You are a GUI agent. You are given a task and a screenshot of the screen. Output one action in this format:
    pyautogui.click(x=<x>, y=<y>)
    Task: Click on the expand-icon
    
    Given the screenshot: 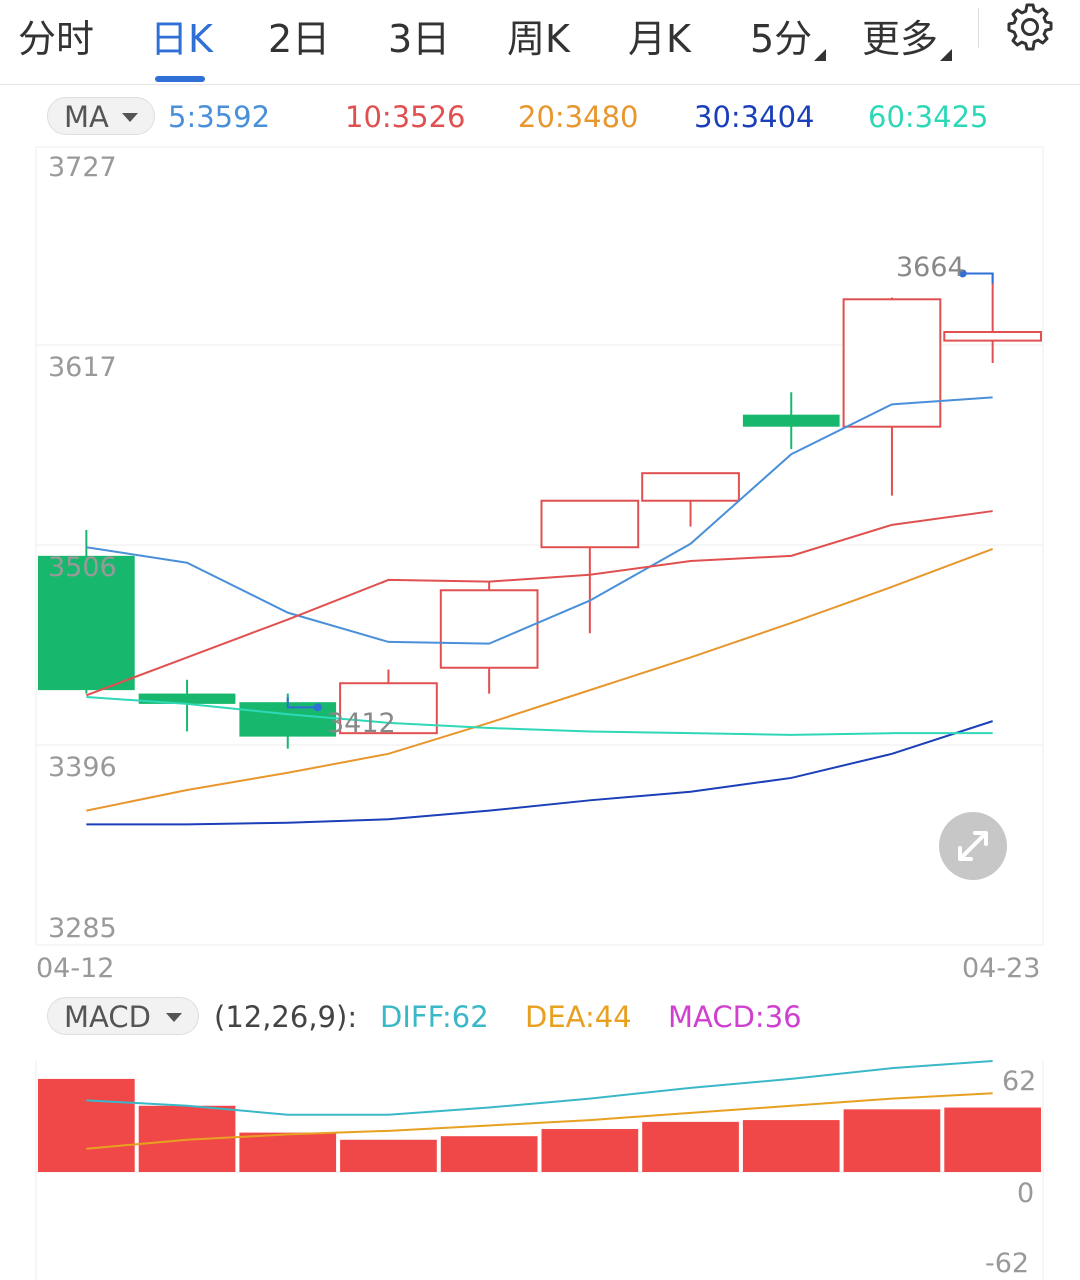 What is the action you would take?
    pyautogui.click(x=973, y=846)
    